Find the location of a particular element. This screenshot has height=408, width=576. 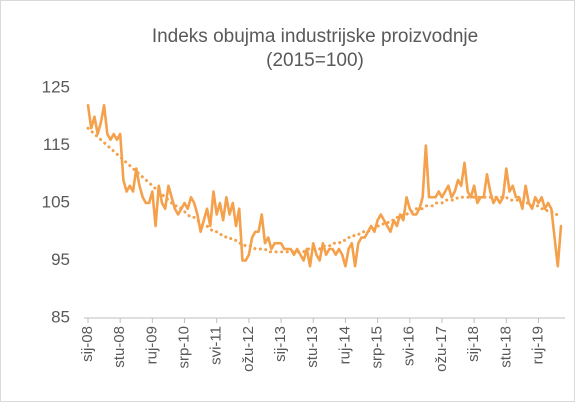

y-tick-label: 85 is located at coordinates (60, 316).